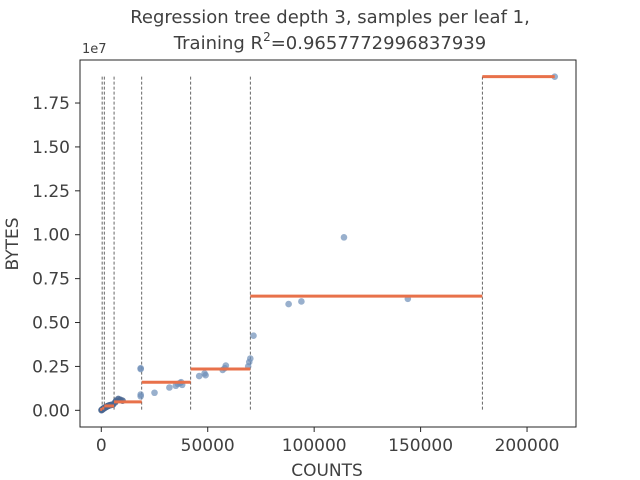 The image size is (640, 480). Describe the element at coordinates (208, 446) in the screenshot. I see `x-tick-label: 50000` at that location.